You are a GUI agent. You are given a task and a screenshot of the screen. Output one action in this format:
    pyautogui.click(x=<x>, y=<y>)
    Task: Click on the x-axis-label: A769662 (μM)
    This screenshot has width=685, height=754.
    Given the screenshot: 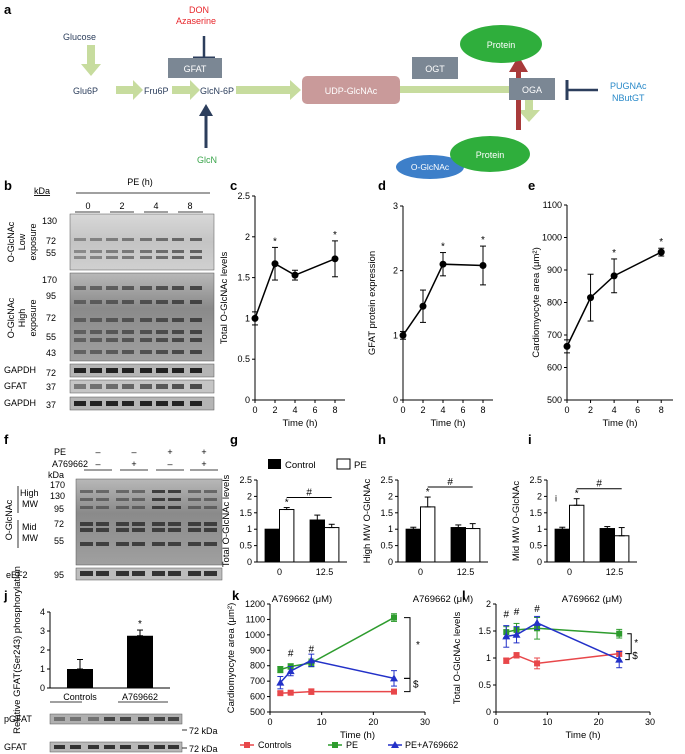 What is the action you would take?
    pyautogui.click(x=302, y=599)
    